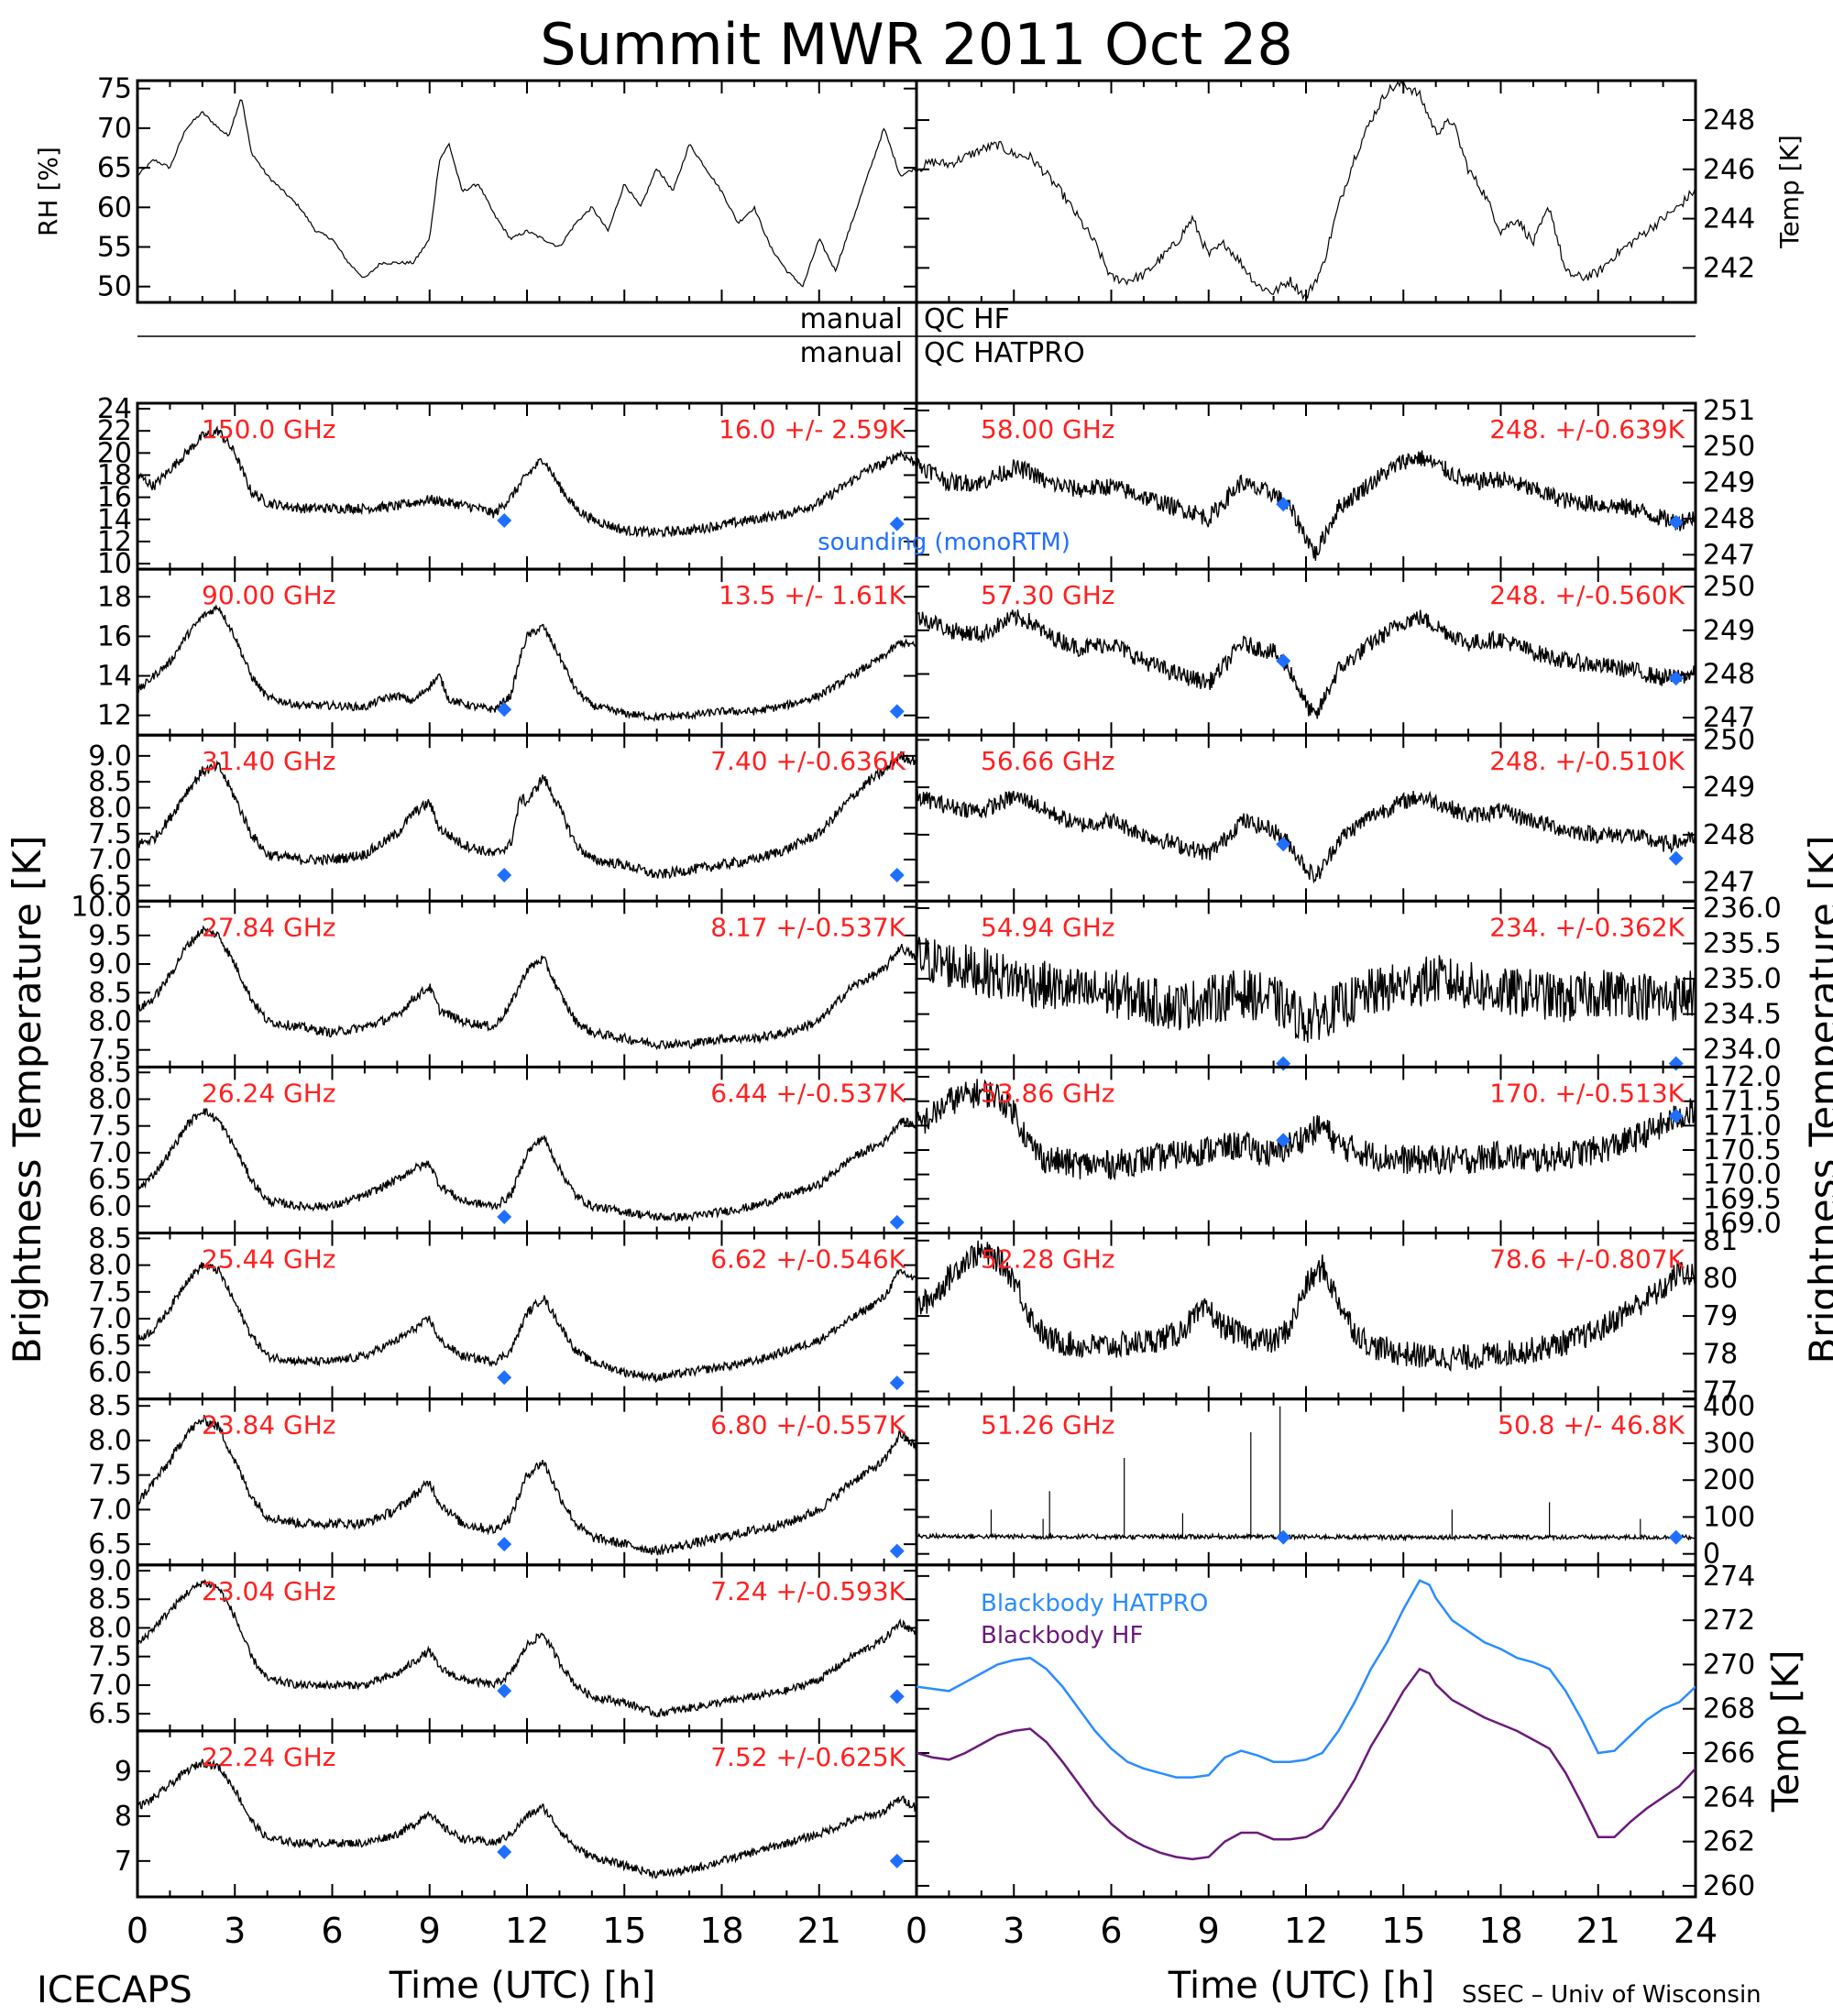  I want to click on x-tick-label: 24, so click(1696, 1931).